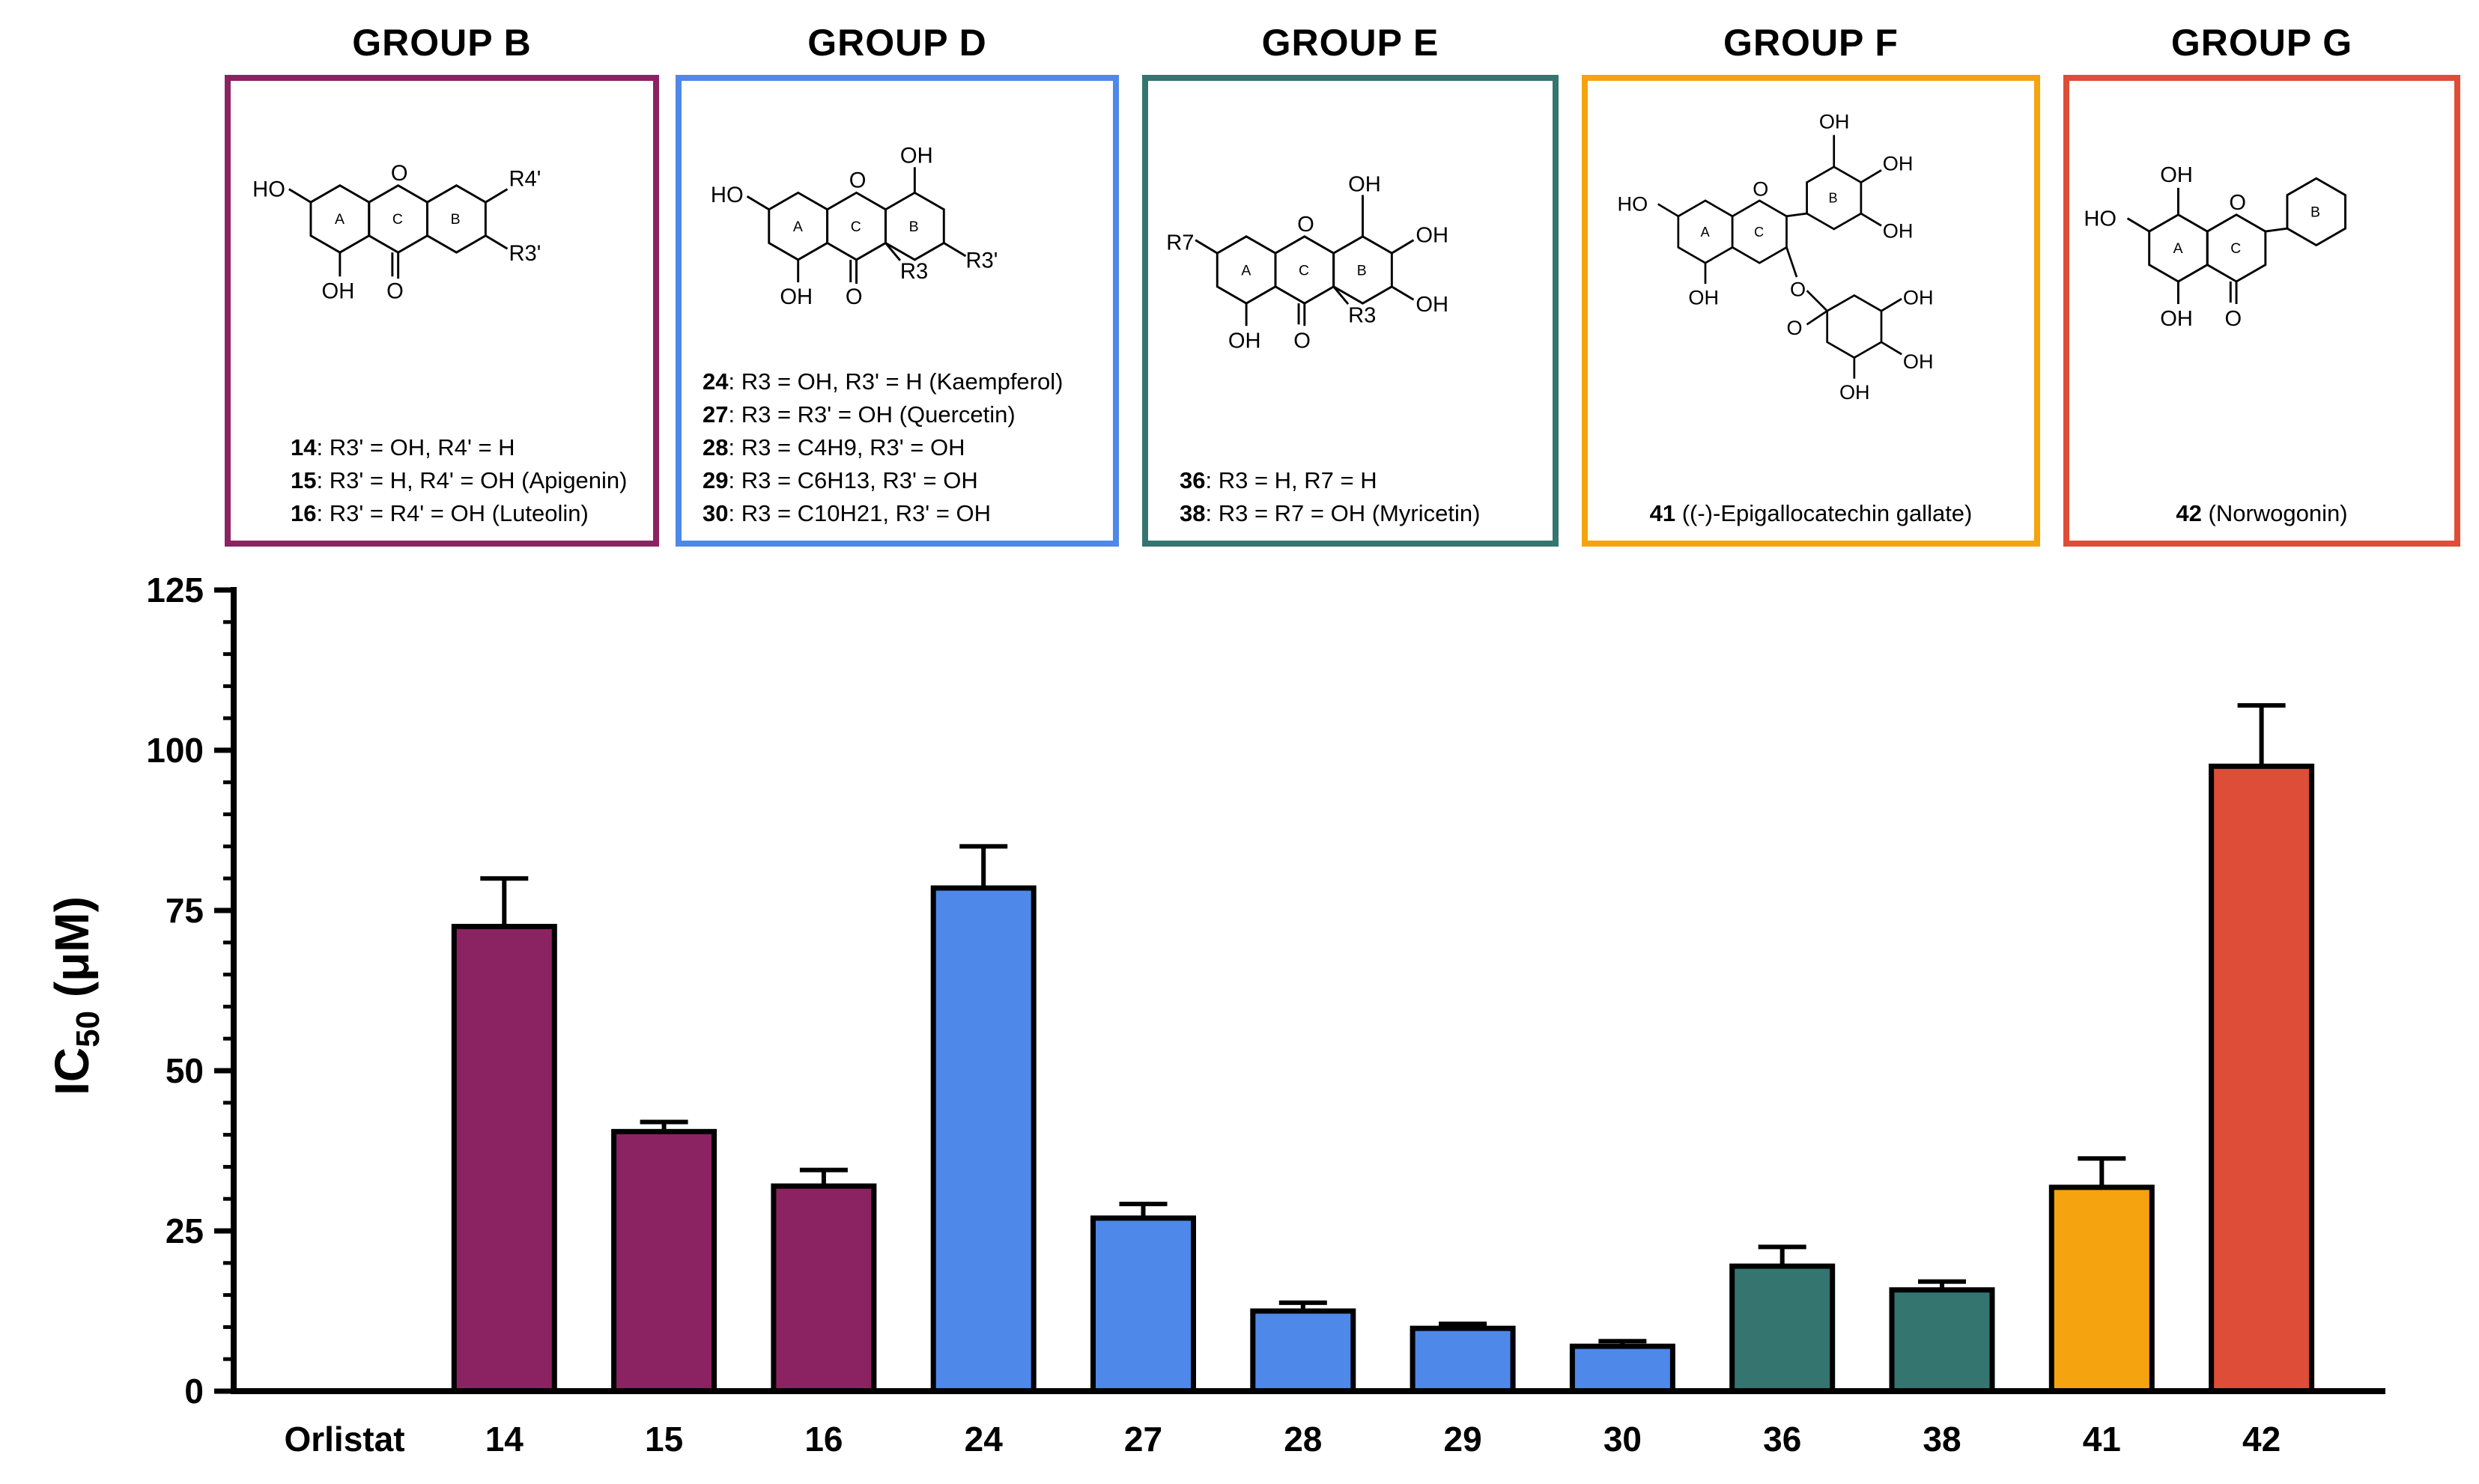 Image resolution: width=2479 pixels, height=1484 pixels. I want to click on group-g-panel: HO OH O OH O A C B 42 (Norwogonin), so click(2261, 311).